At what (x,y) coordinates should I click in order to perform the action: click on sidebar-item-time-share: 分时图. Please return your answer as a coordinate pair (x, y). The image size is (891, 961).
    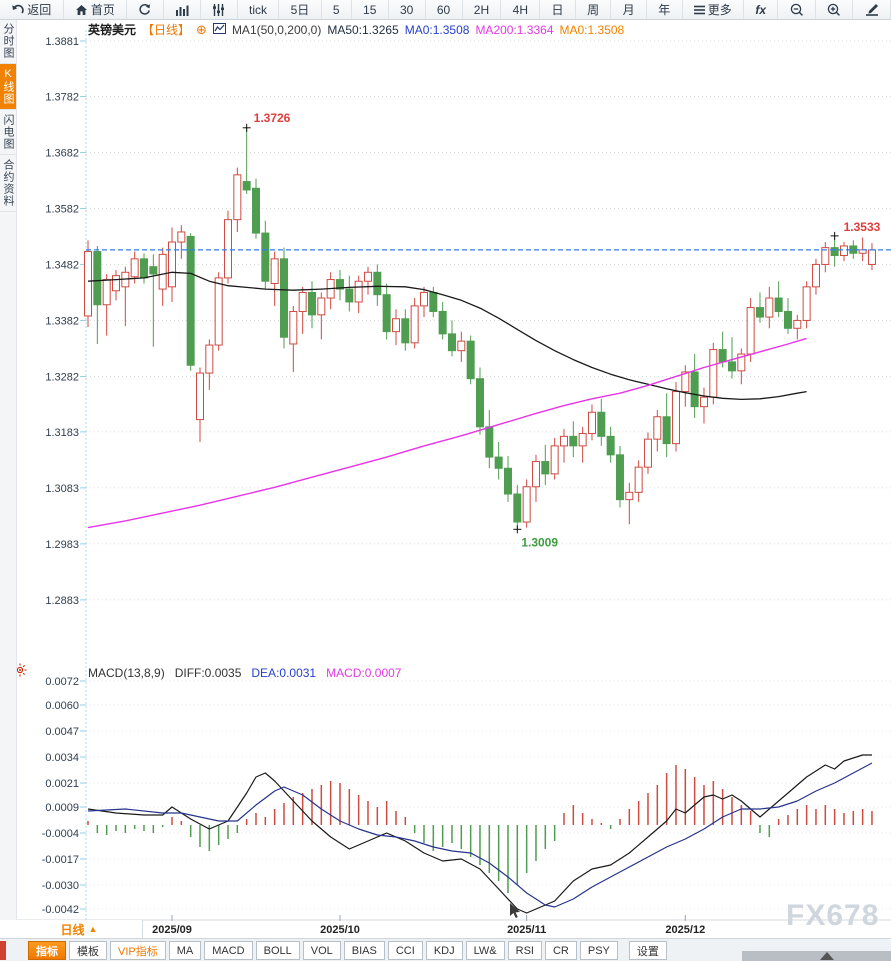
    Looking at the image, I should click on (8, 41).